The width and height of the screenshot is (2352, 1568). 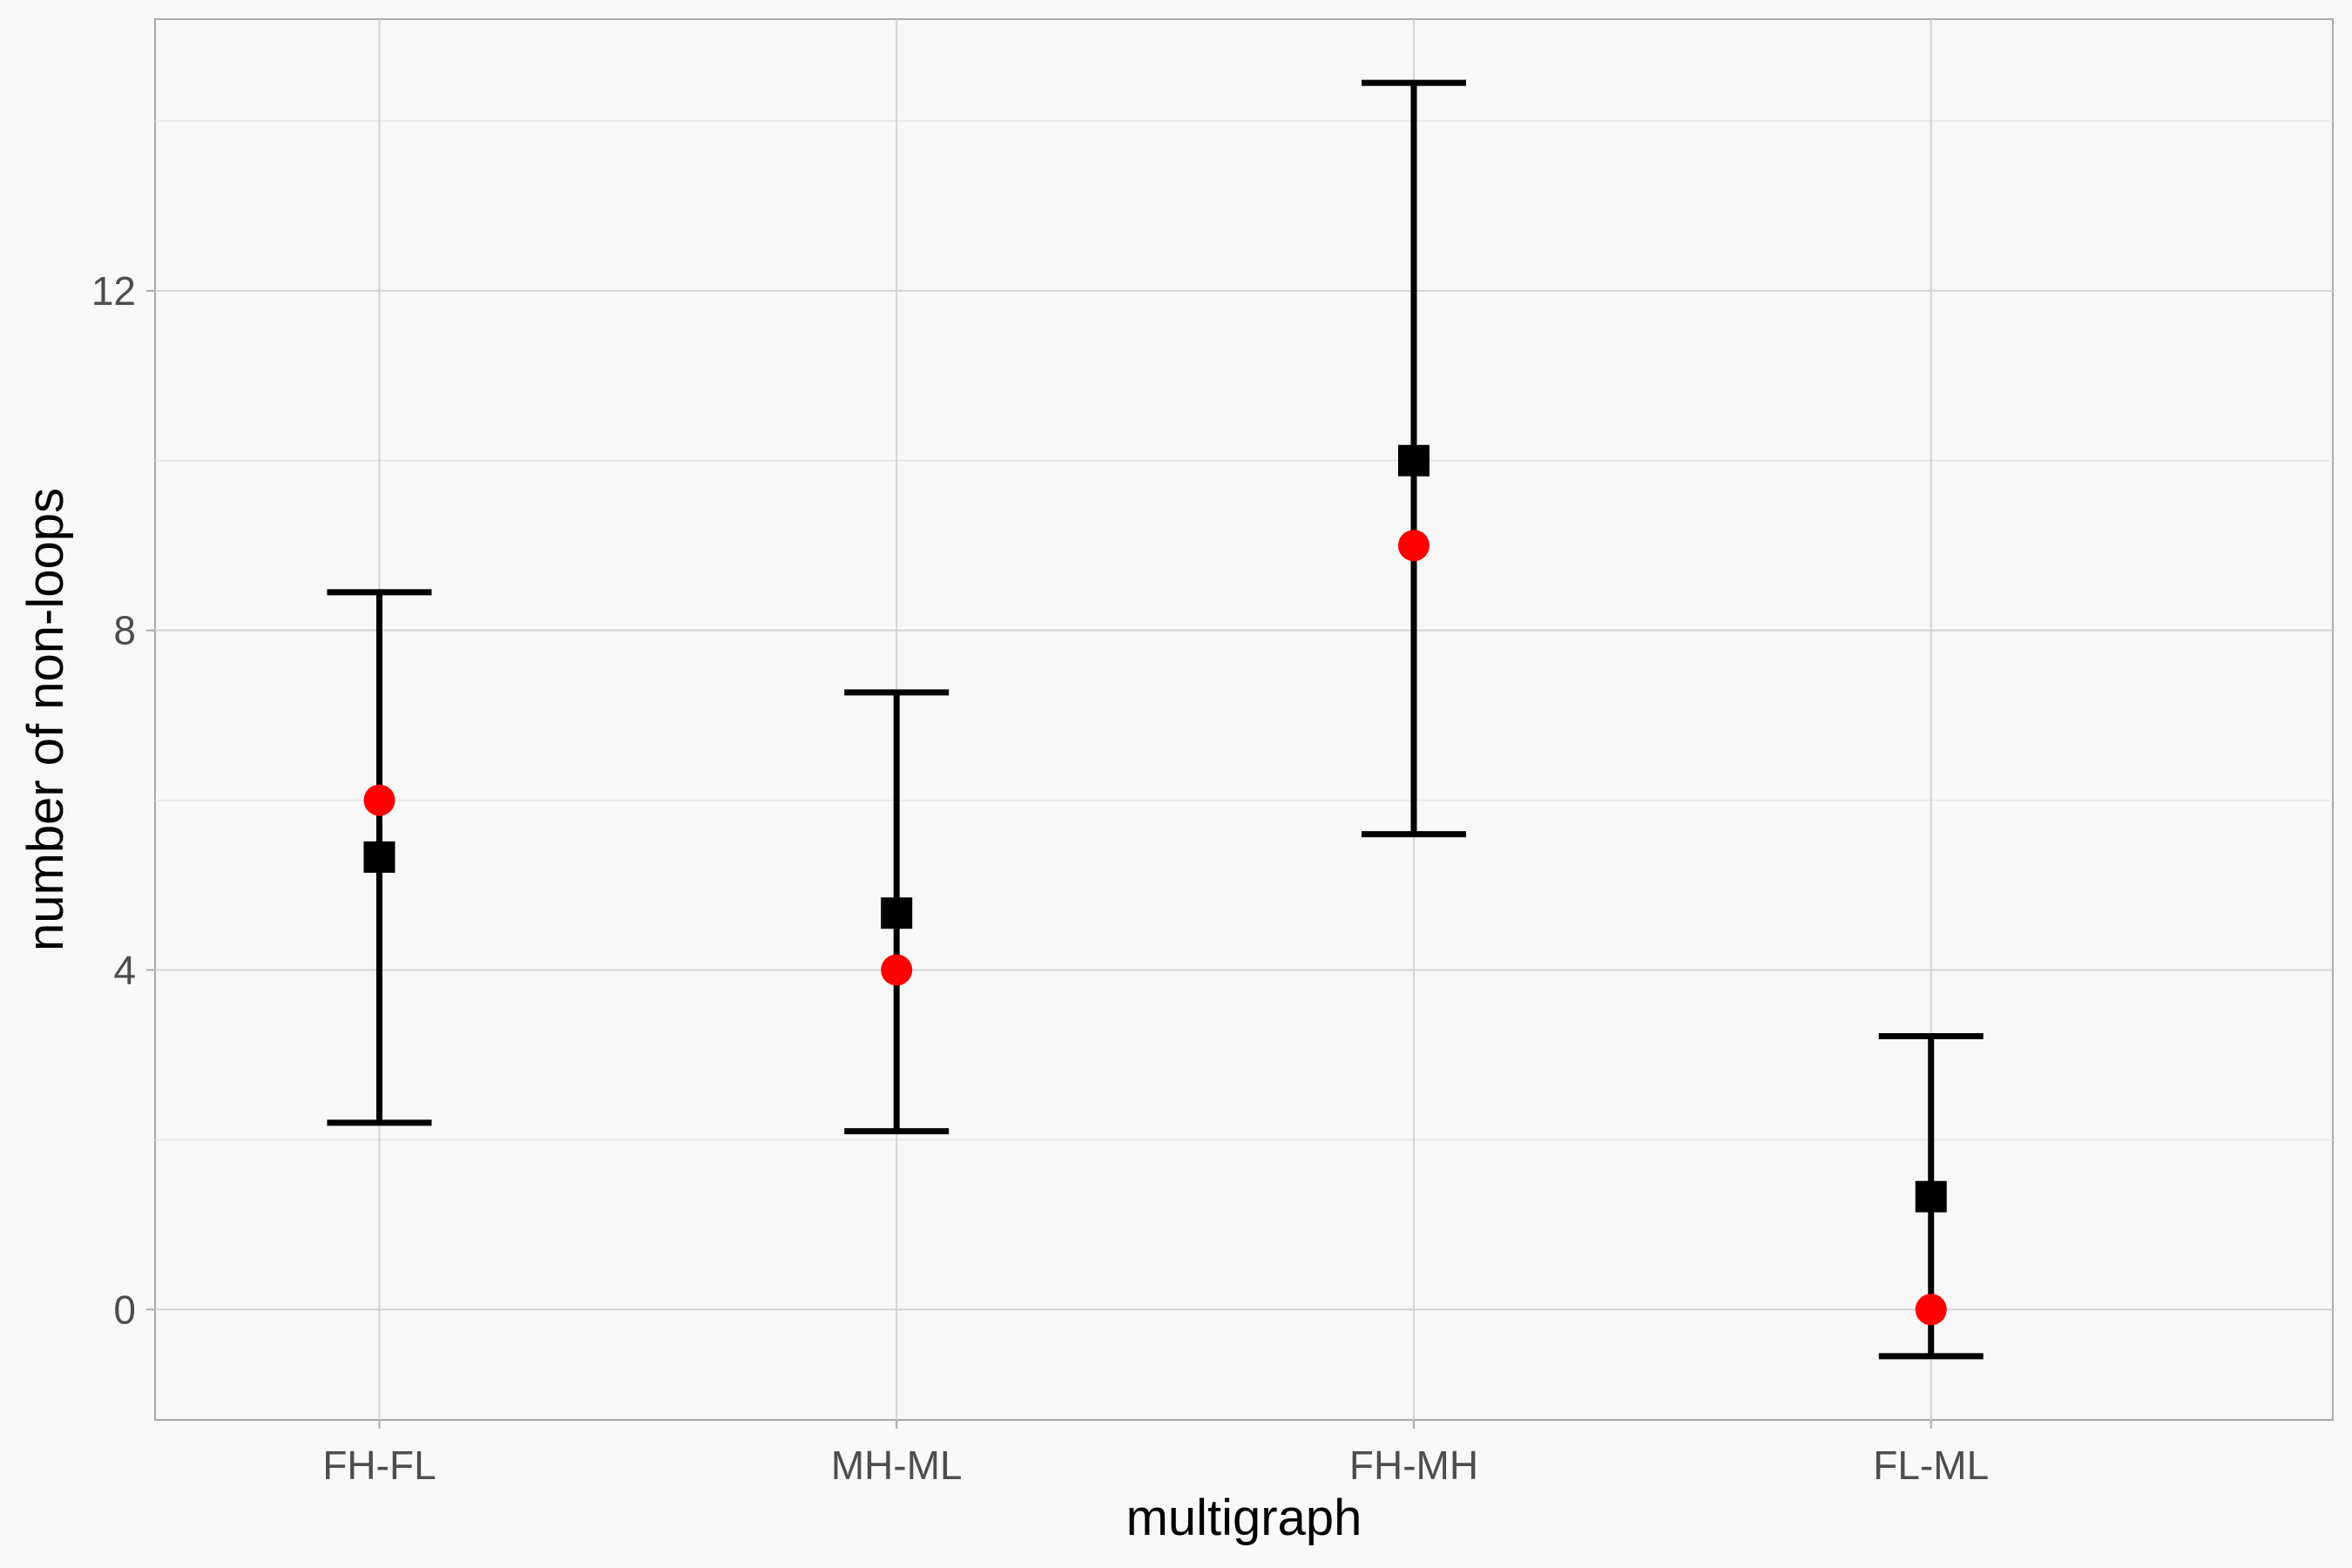 What do you see at coordinates (114, 291) in the screenshot?
I see `y-tick-label: 12` at bounding box center [114, 291].